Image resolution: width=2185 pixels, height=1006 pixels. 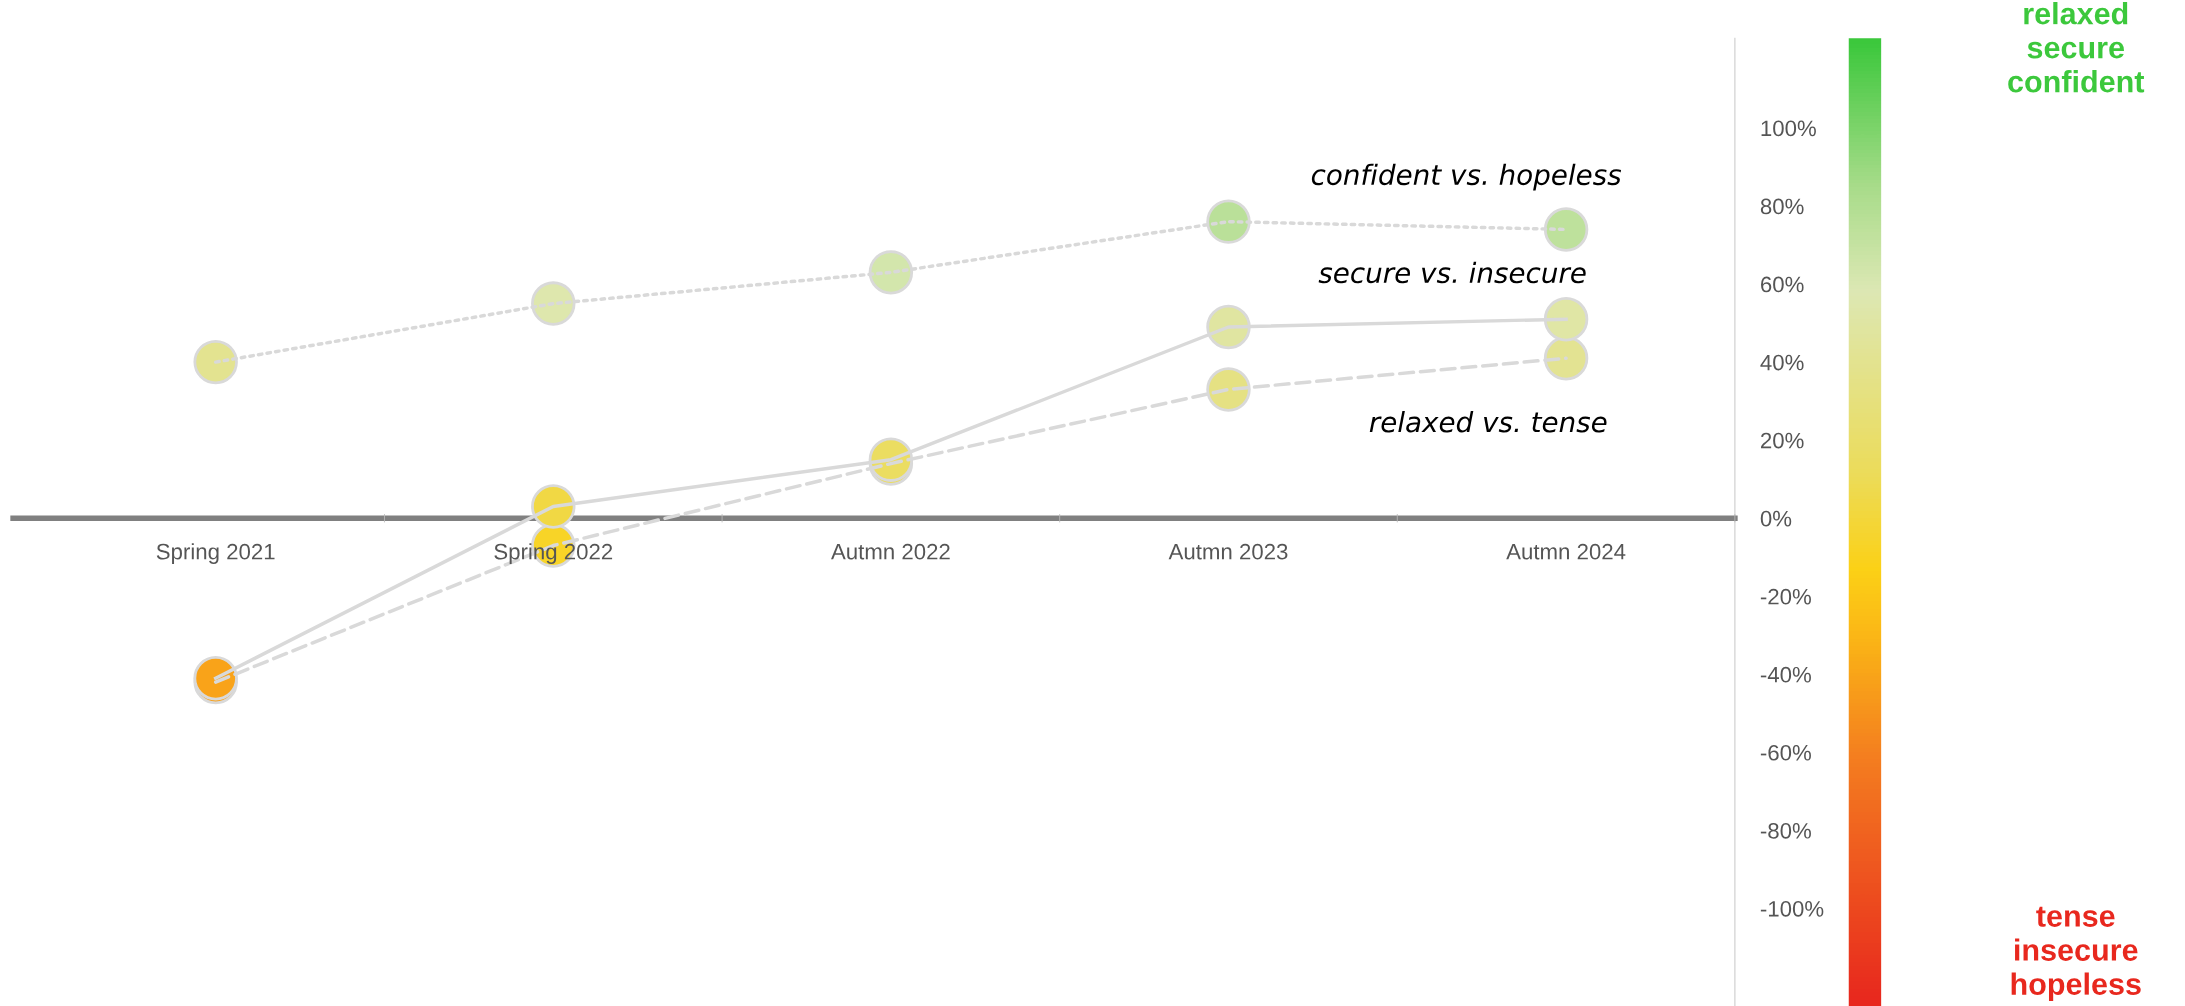 What do you see at coordinates (1228, 551) in the screenshot?
I see `x-tick-label: Autmn 2023` at bounding box center [1228, 551].